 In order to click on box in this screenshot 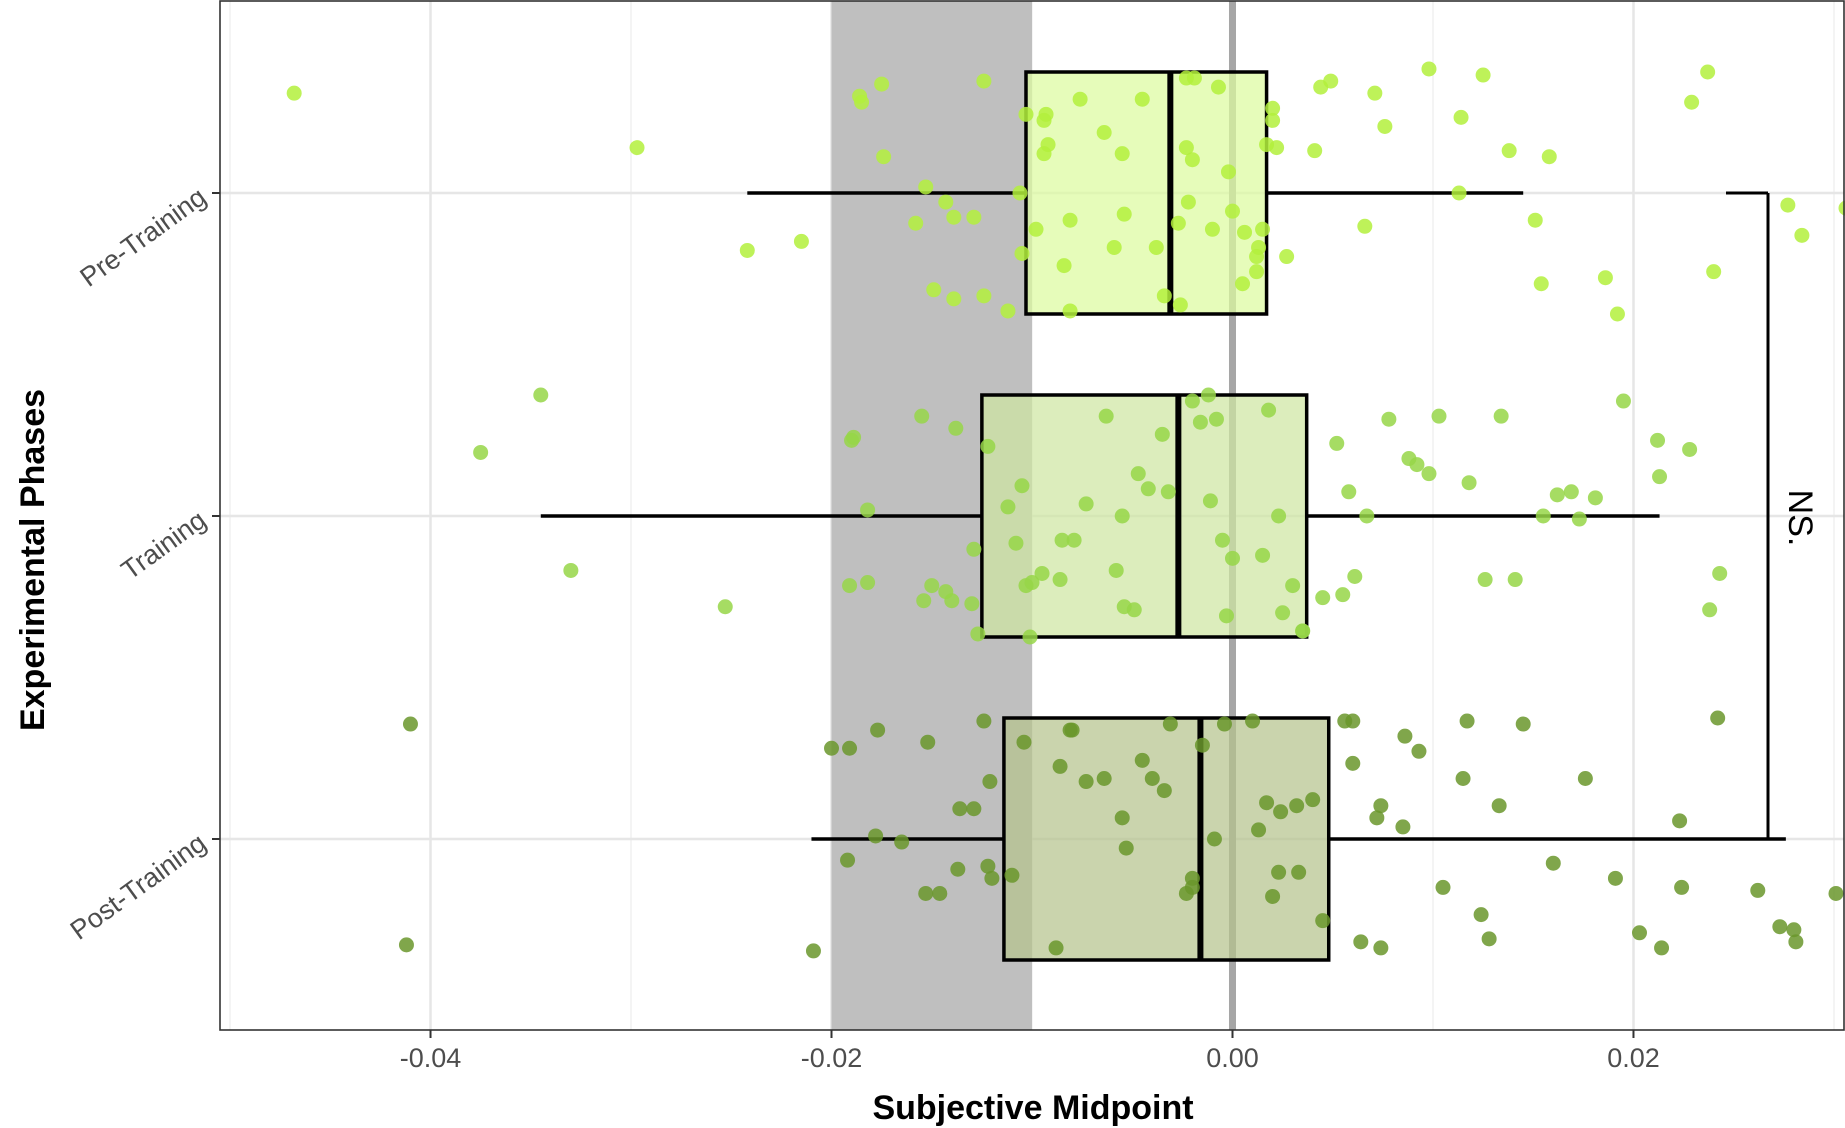, I will do `click(1166, 839)`.